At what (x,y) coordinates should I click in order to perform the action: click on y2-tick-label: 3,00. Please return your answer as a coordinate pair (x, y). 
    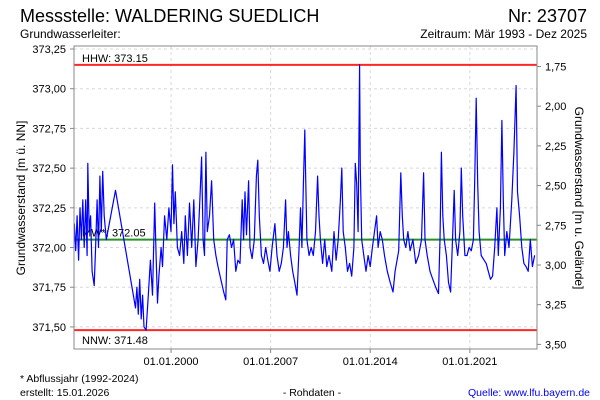
    Looking at the image, I should click on (555, 266).